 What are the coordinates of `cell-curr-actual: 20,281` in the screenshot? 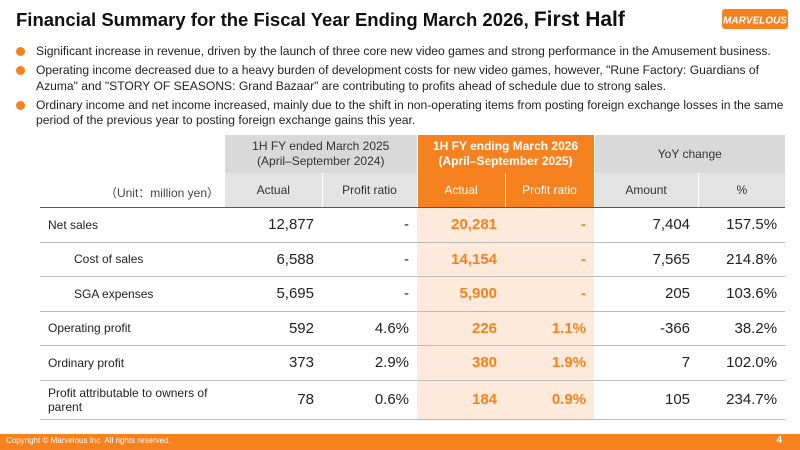 It's located at (461, 225).